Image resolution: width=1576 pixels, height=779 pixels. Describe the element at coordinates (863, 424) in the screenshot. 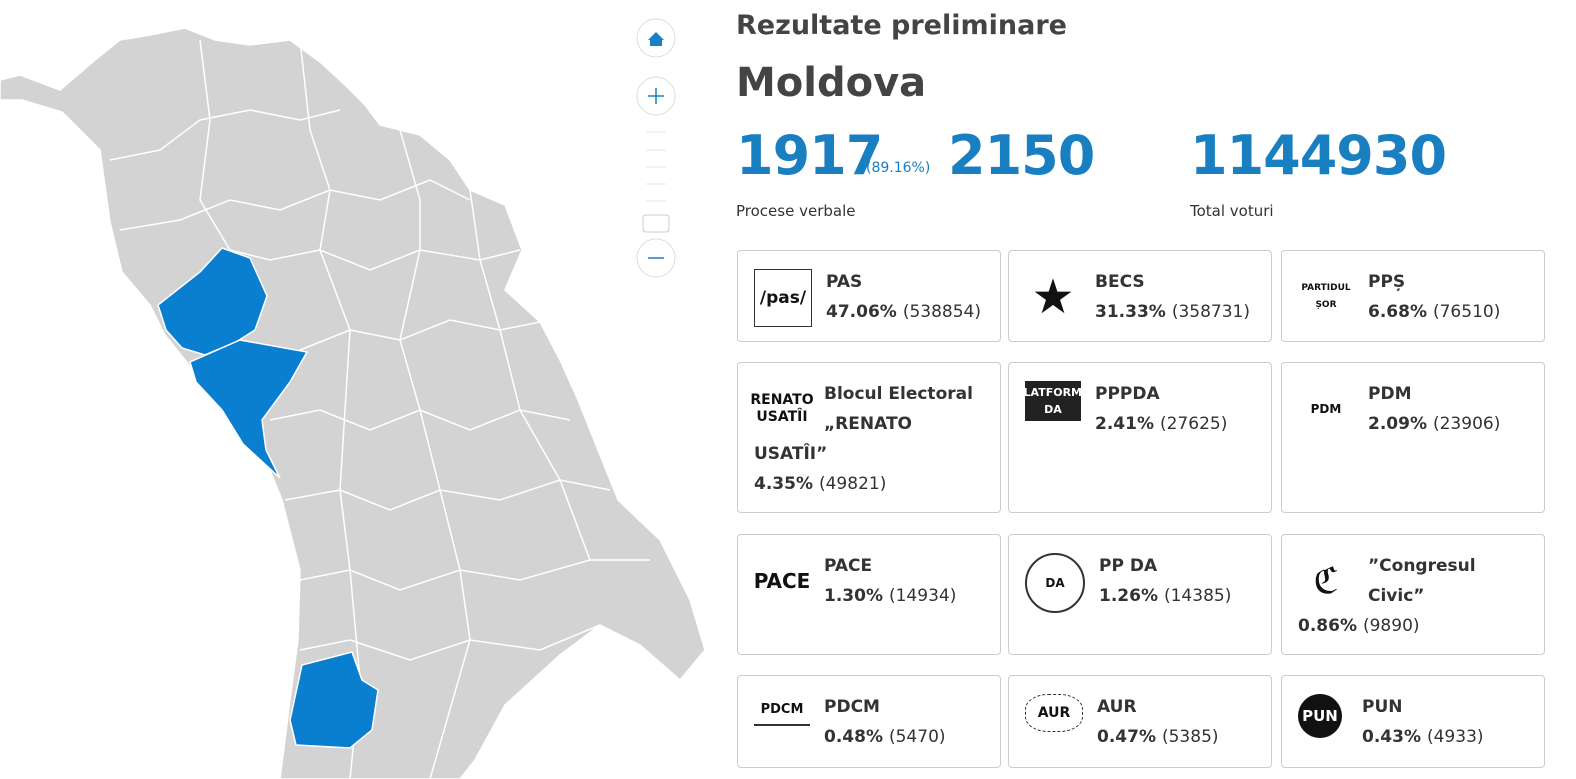

I see `party-name: Blocul Electoral „RENATO USATÎI”` at that location.